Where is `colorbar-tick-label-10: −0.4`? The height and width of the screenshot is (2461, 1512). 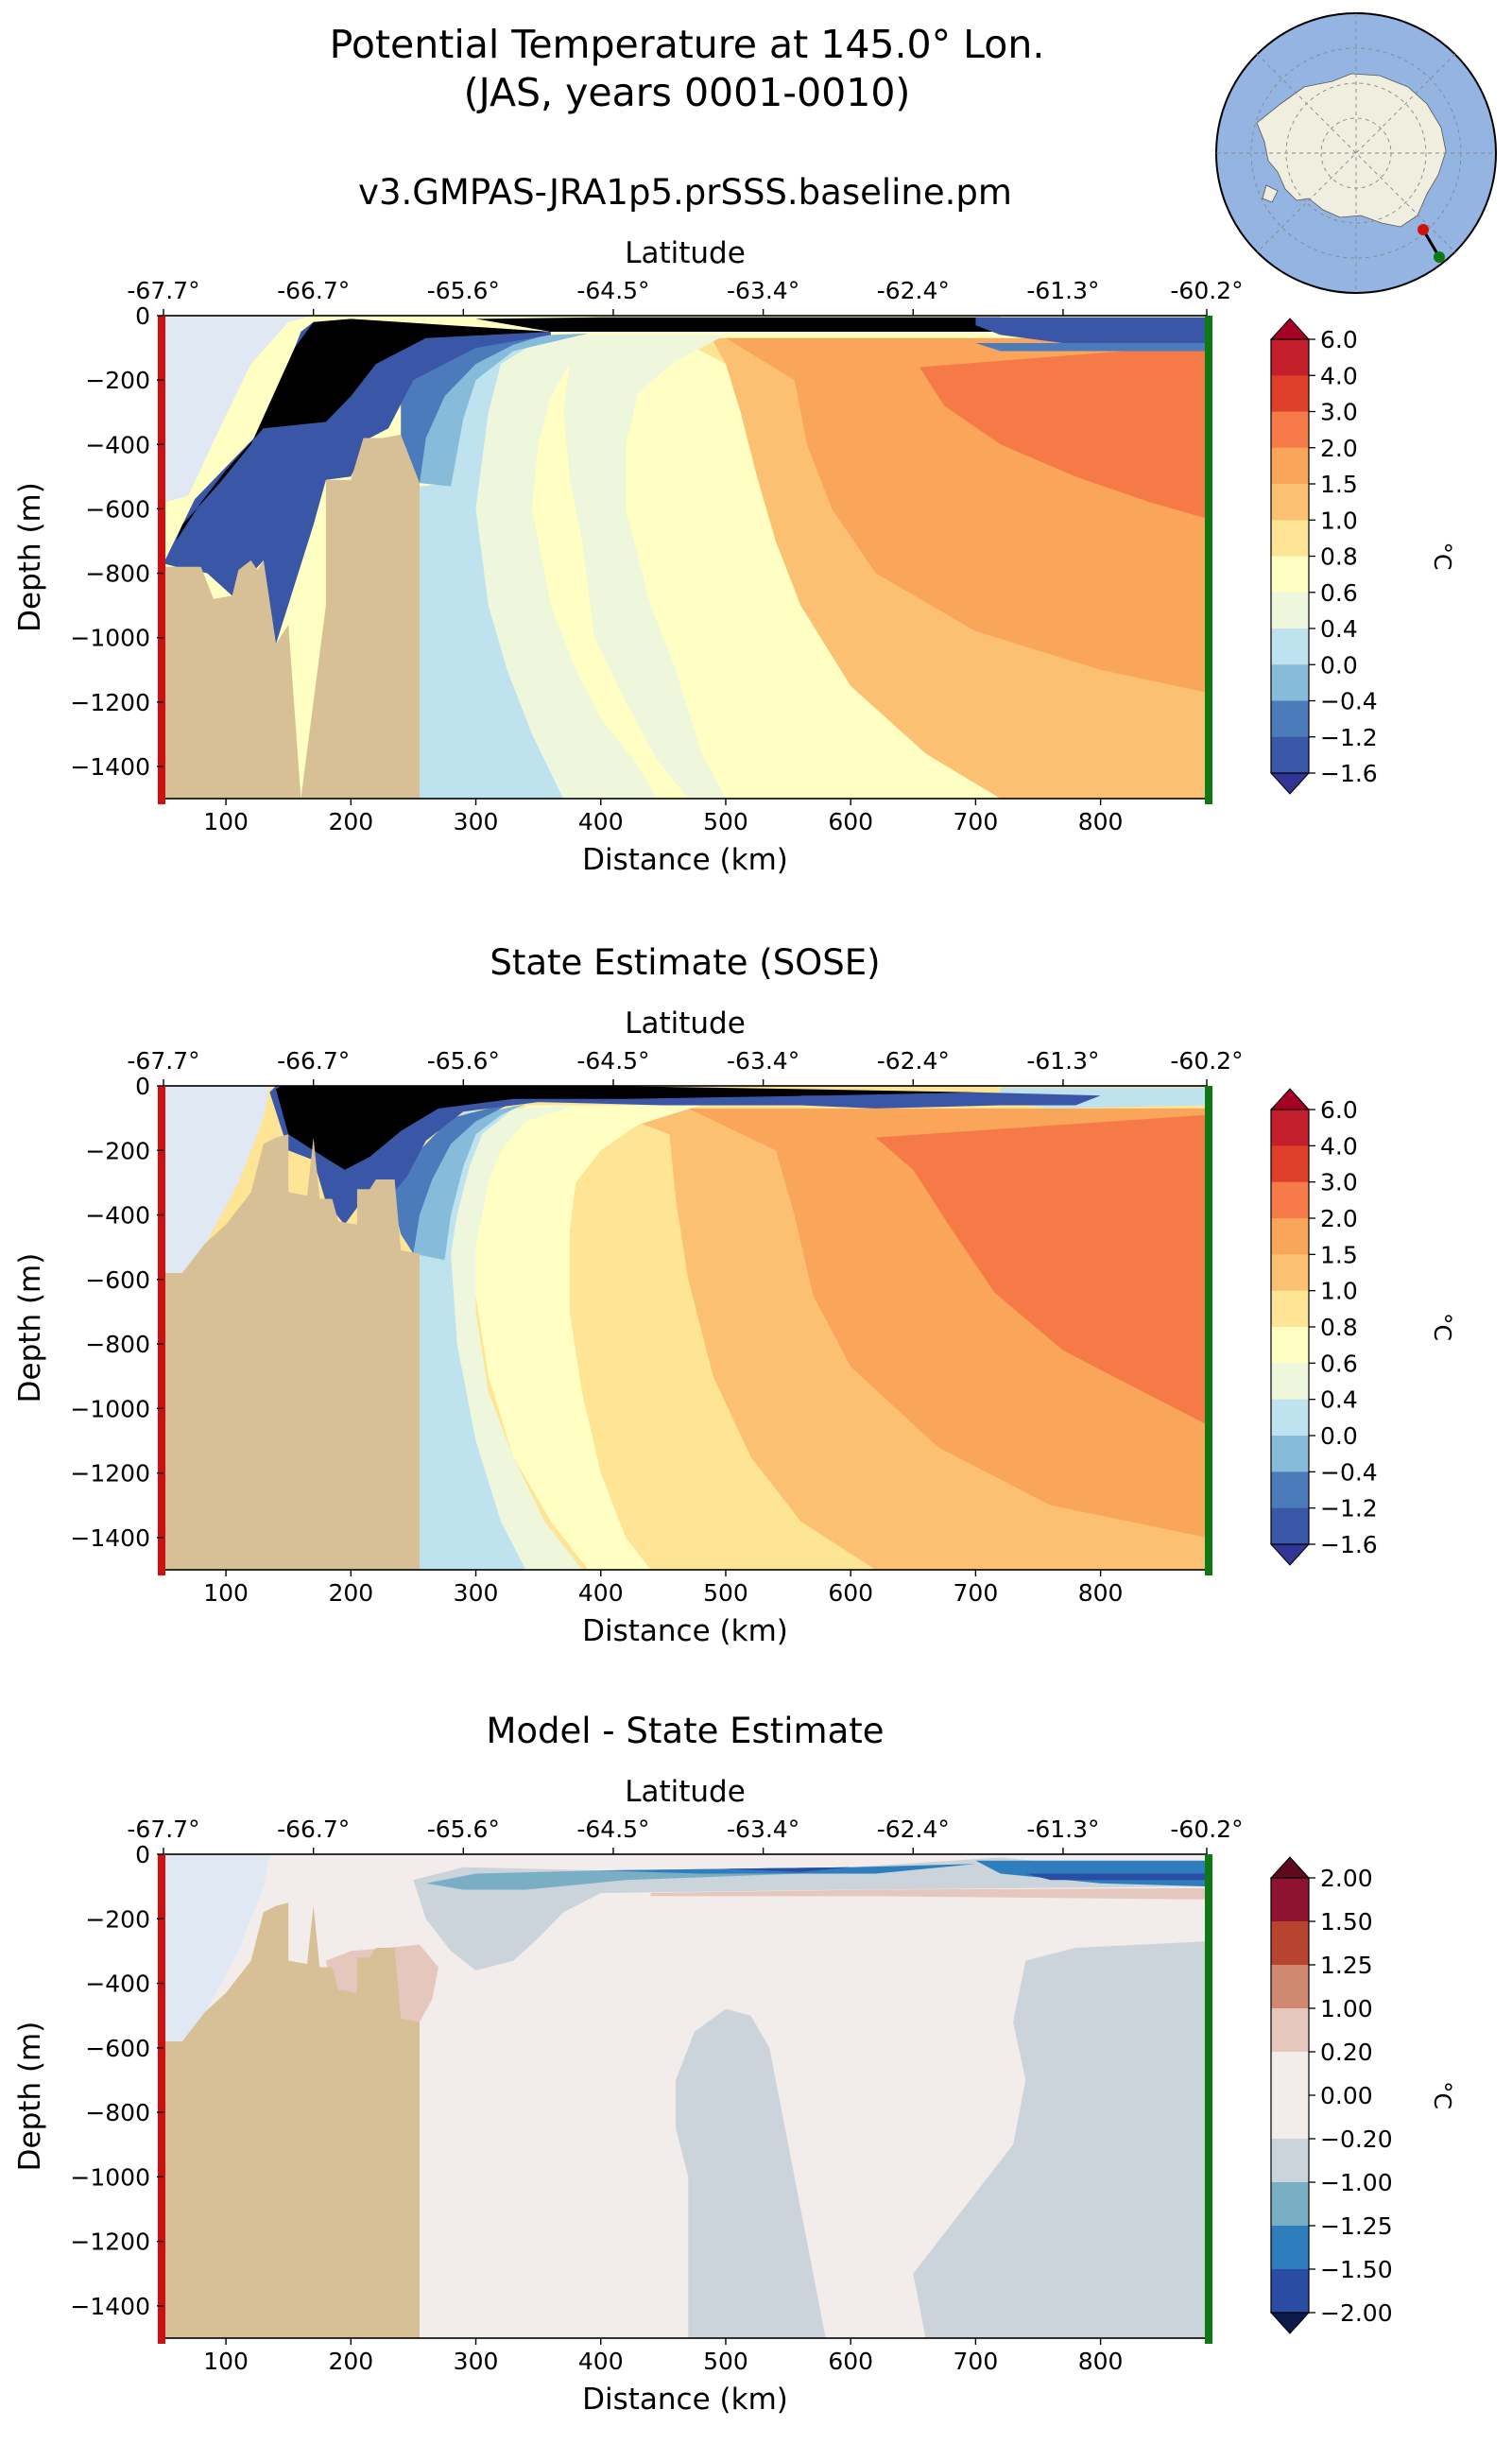
colorbar-tick-label-10: −0.4 is located at coordinates (1349, 701).